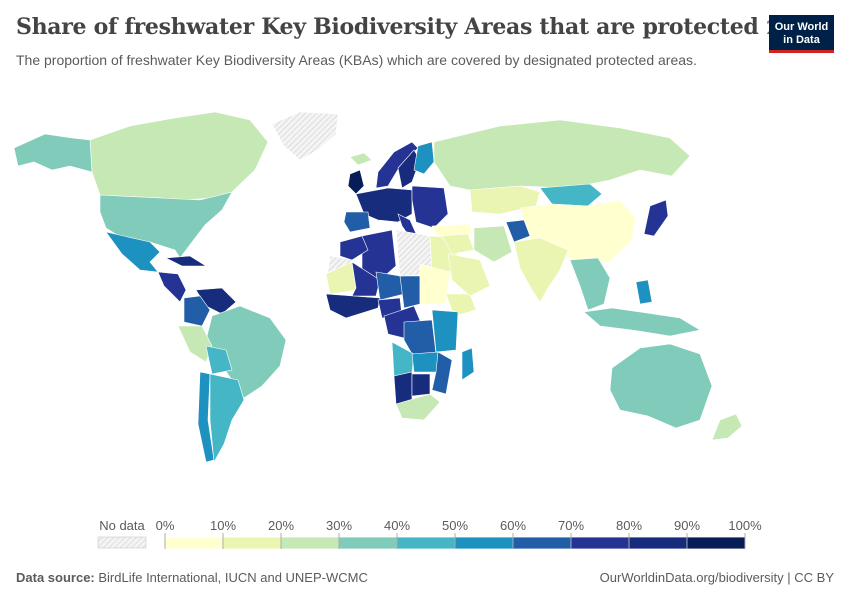 Image resolution: width=850 pixels, height=600 pixels. Describe the element at coordinates (661, 386) in the screenshot. I see `region-australia` at that location.